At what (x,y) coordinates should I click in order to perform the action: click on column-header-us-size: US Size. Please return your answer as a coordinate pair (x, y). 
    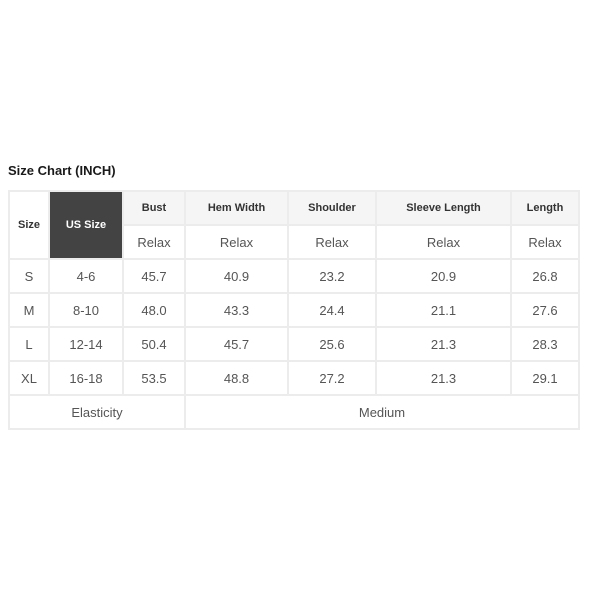
    Looking at the image, I should click on (86, 225).